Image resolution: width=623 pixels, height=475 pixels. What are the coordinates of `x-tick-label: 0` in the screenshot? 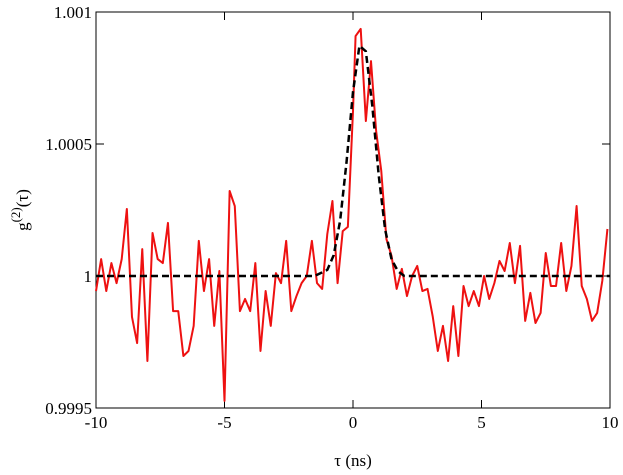 It's located at (353, 422).